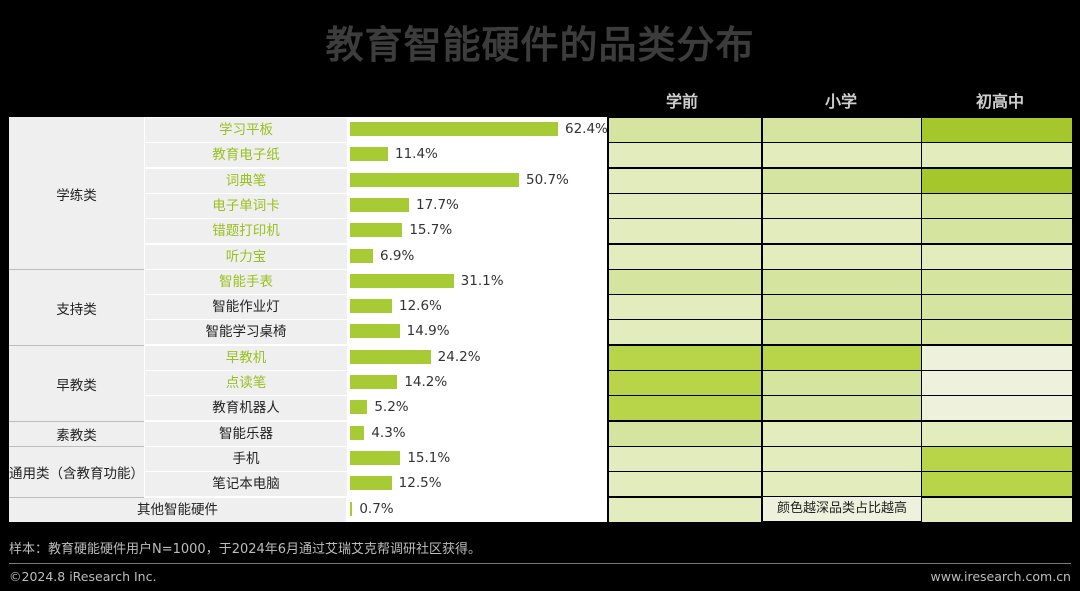  Describe the element at coordinates (76, 436) in the screenshot. I see `group-label: 素教类` at that location.